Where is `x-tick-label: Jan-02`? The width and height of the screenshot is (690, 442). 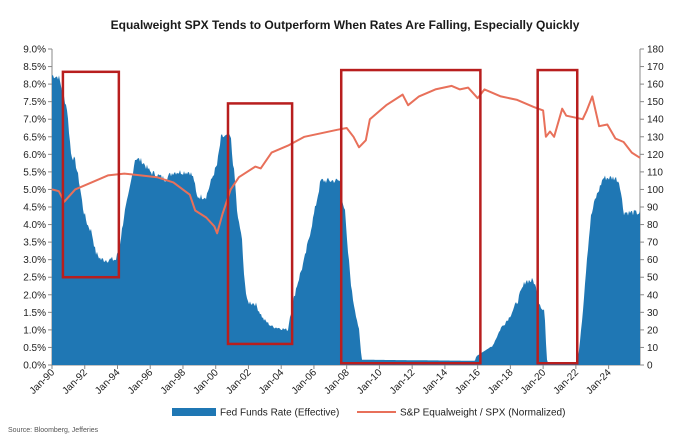
x-tick-label: Jan-02 is located at coordinates (239, 382).